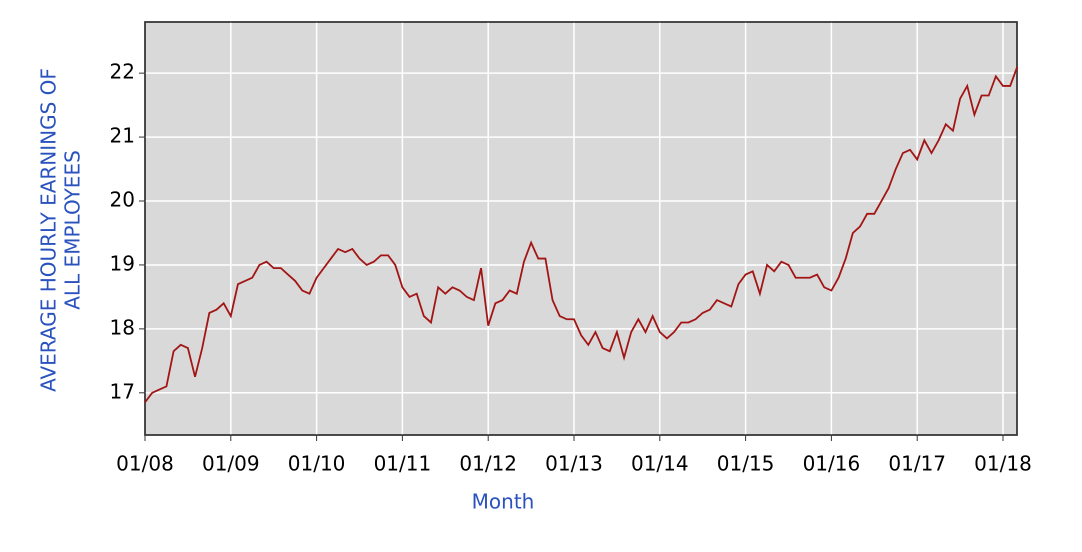 This screenshot has height=552, width=1082. Describe the element at coordinates (574, 464) in the screenshot. I see `x-tick-label: 01/13` at that location.